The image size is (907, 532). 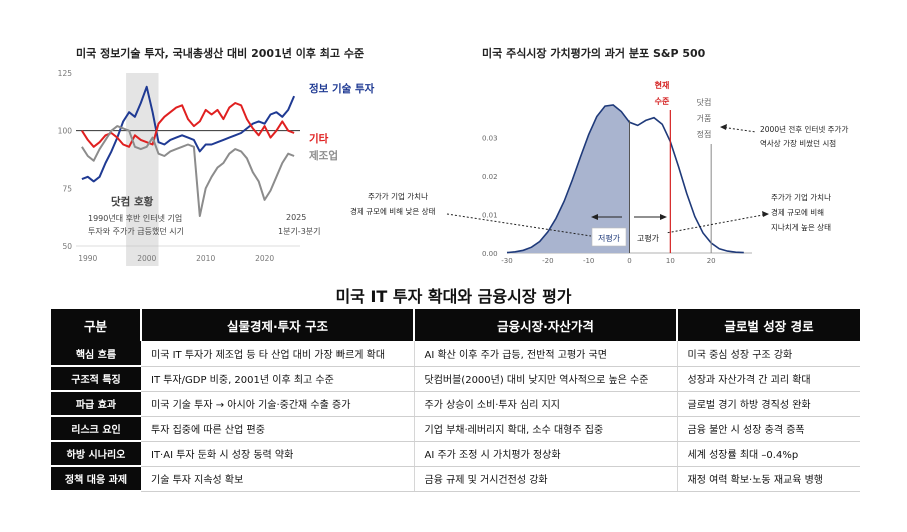 What do you see at coordinates (594, 53) in the screenshot?
I see `right-chart-title: 미국 주식시장 가치평가의 과거 분포 S&P 500` at bounding box center [594, 53].